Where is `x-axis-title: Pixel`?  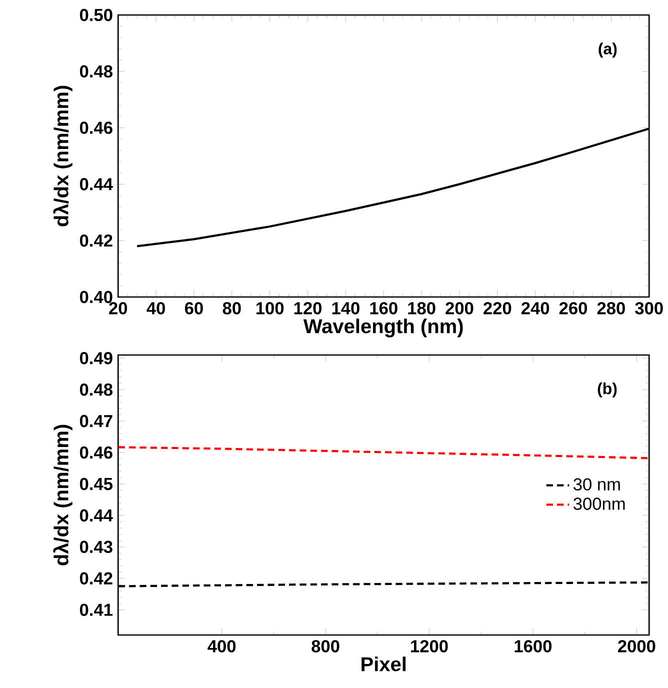 x-axis-title: Pixel is located at coordinates (384, 664).